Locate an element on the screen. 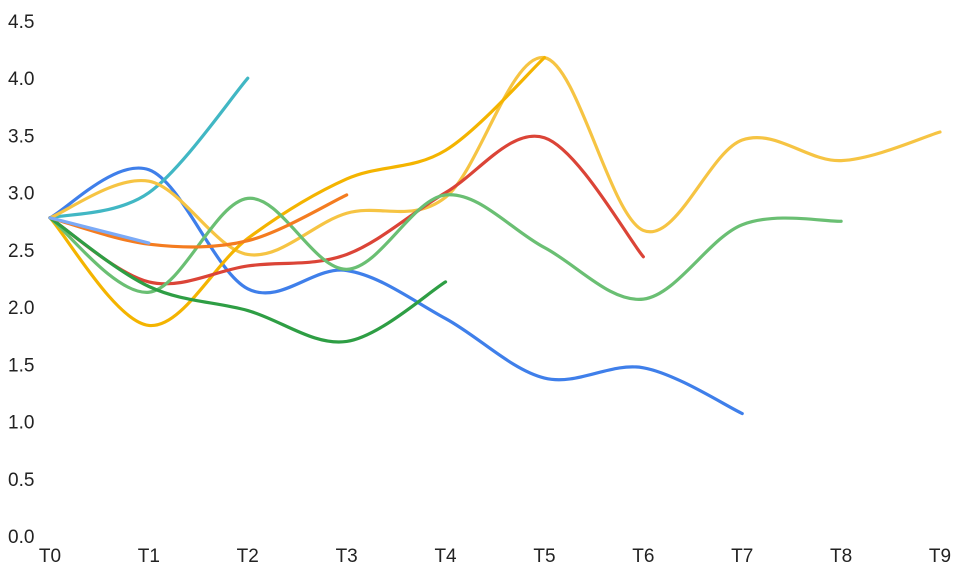  x-tick-label: T8 is located at coordinates (841, 556).